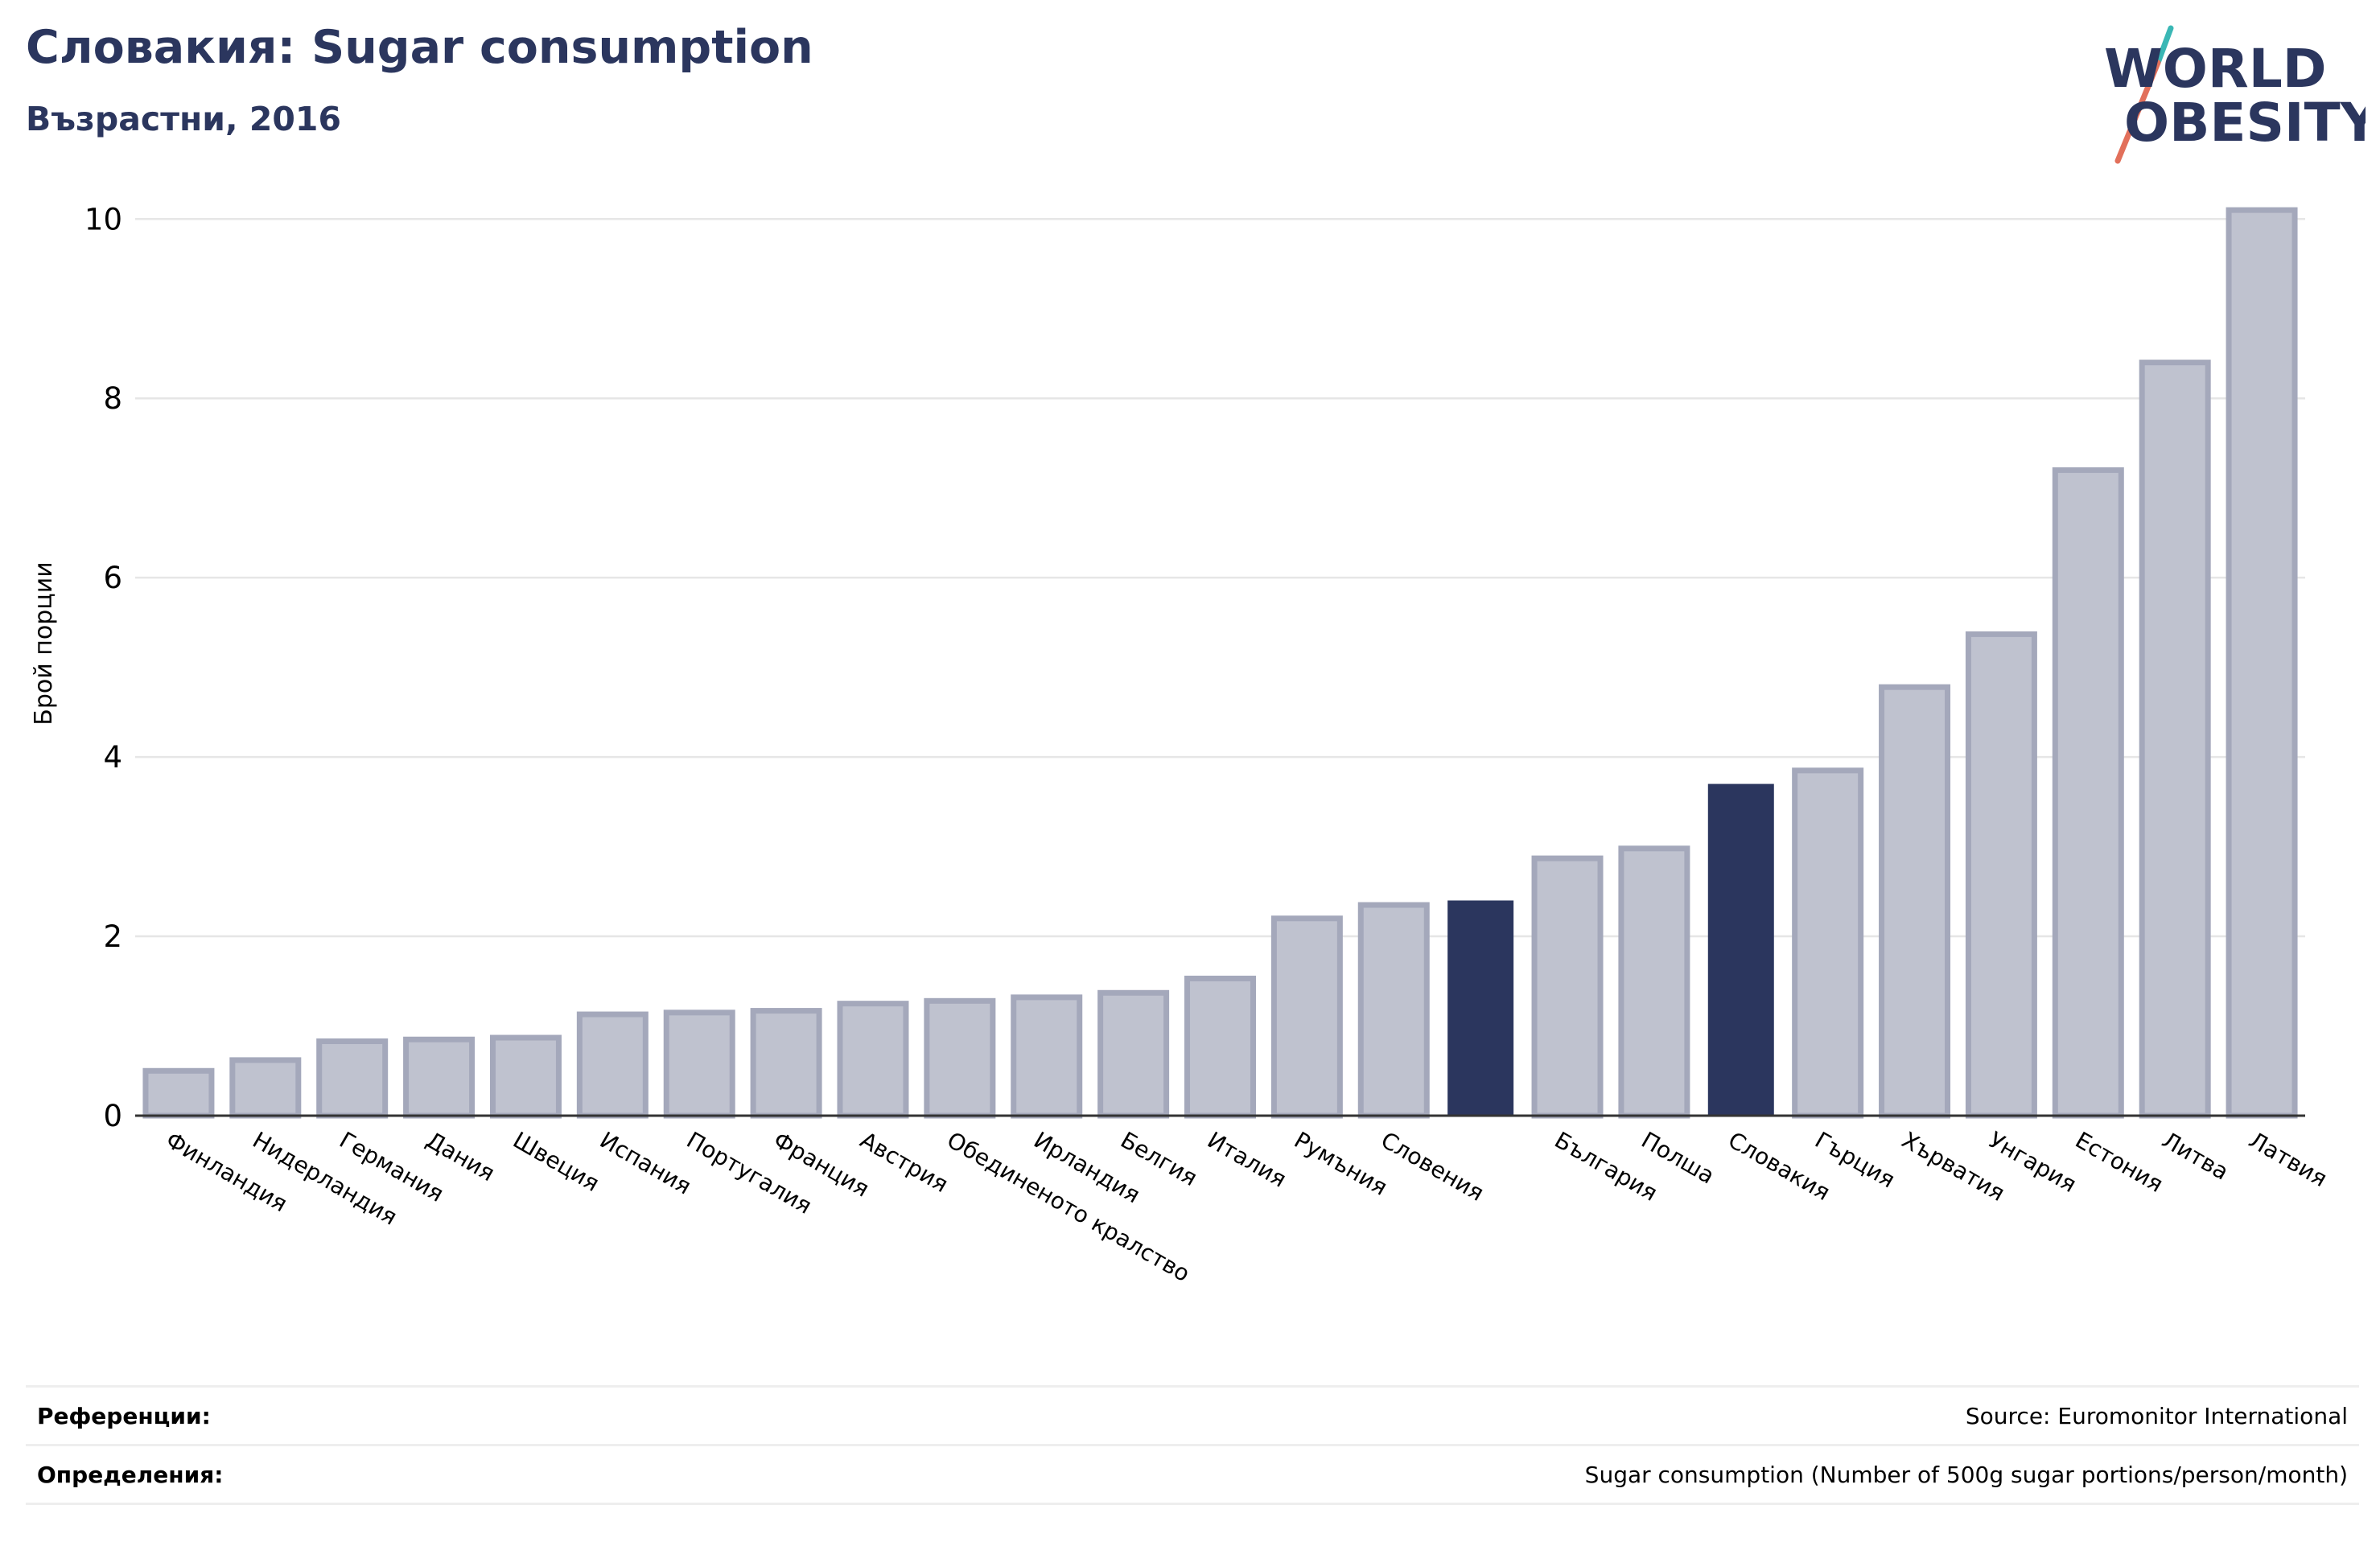 The height and width of the screenshot is (1542, 2380). What do you see at coordinates (113, 1116) in the screenshot?
I see `y-tick-label: 0` at bounding box center [113, 1116].